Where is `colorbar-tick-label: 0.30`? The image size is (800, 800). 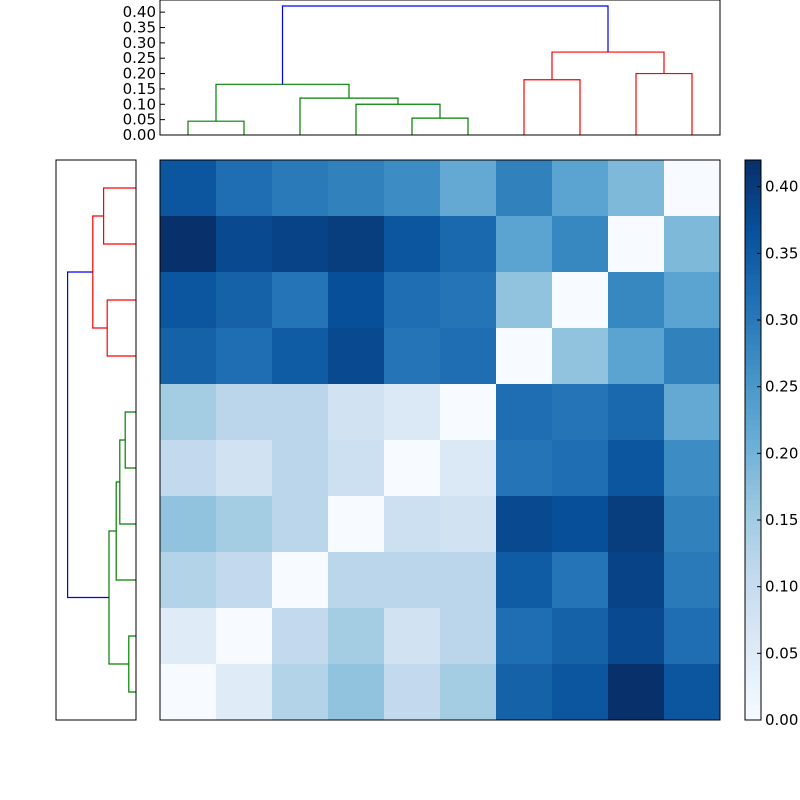 colorbar-tick-label: 0.30 is located at coordinates (781, 320).